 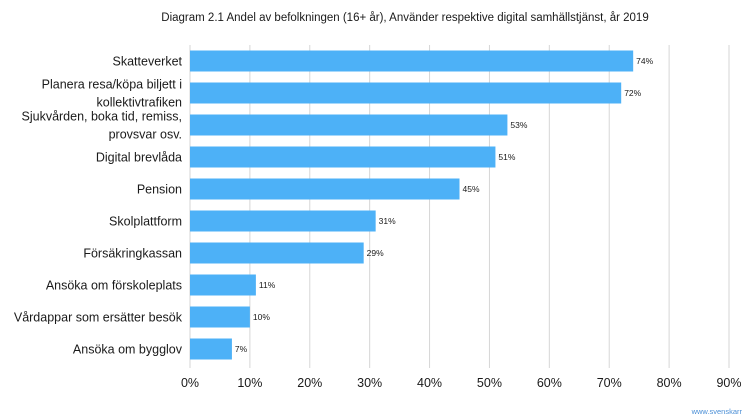 I want to click on x-tick-label: 0%, so click(x=190, y=383).